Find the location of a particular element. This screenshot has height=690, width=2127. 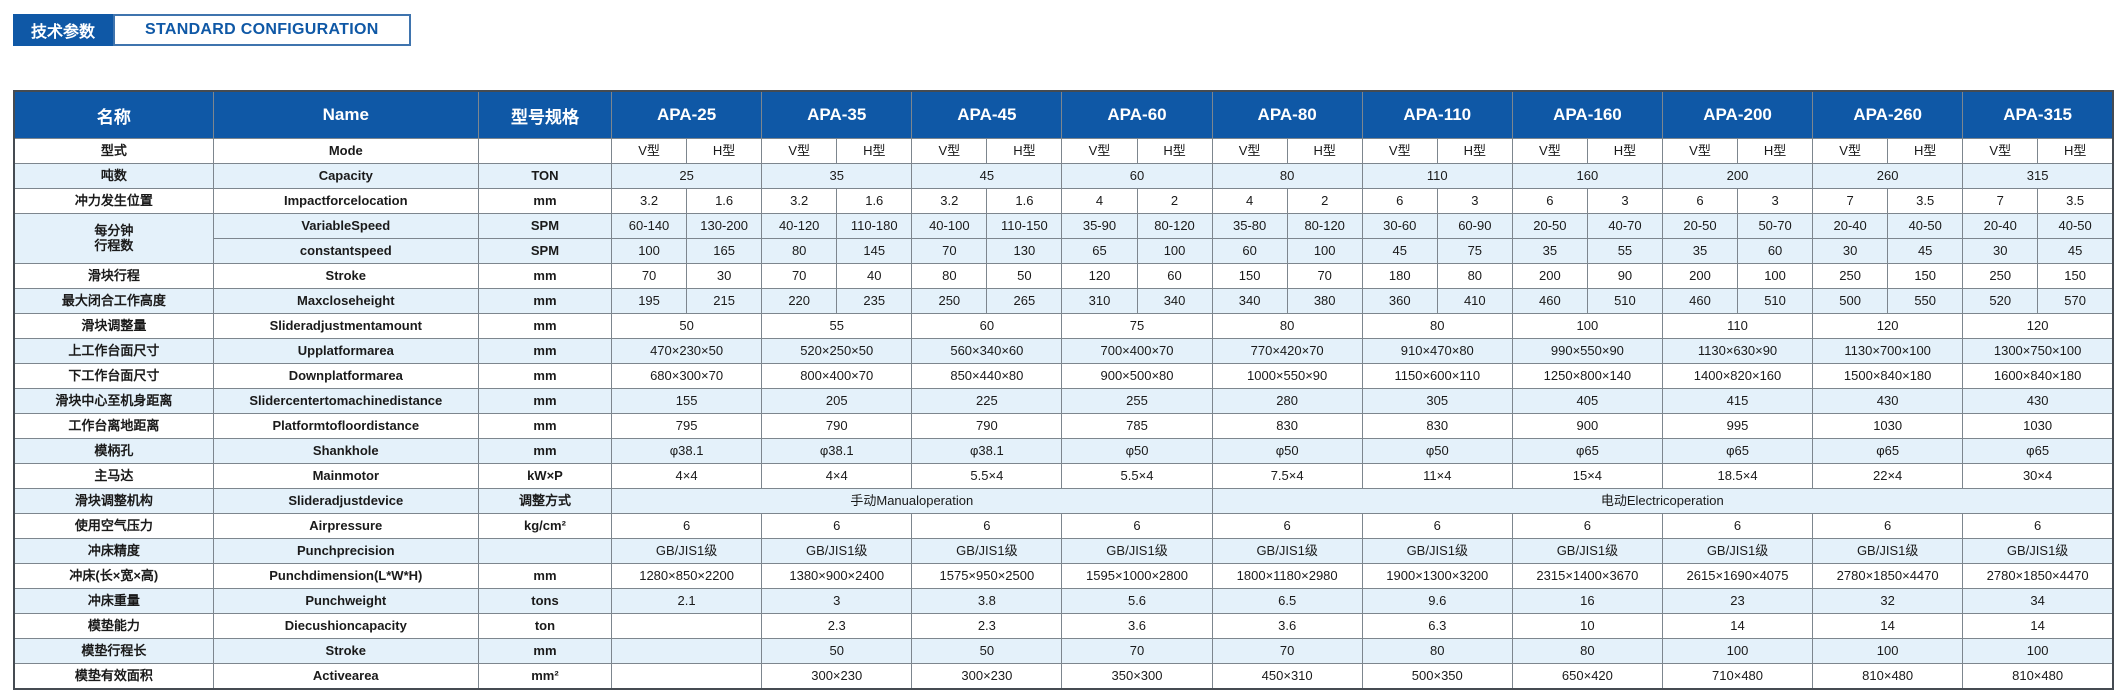

value-cell: 32 is located at coordinates (1888, 601).